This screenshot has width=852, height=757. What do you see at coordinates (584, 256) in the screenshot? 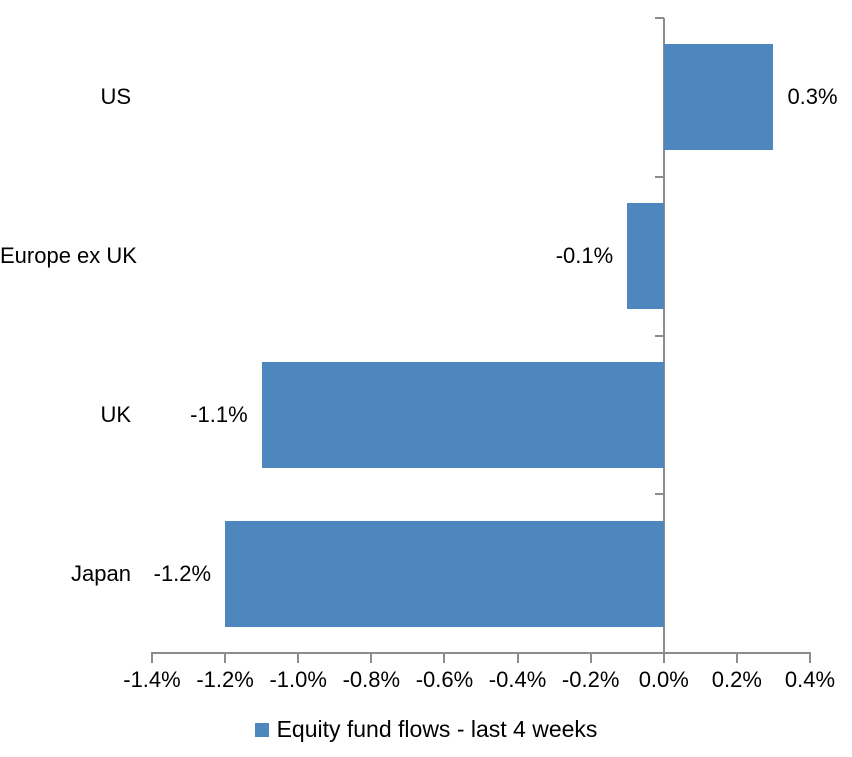
I see `data-label: -0.1%` at bounding box center [584, 256].